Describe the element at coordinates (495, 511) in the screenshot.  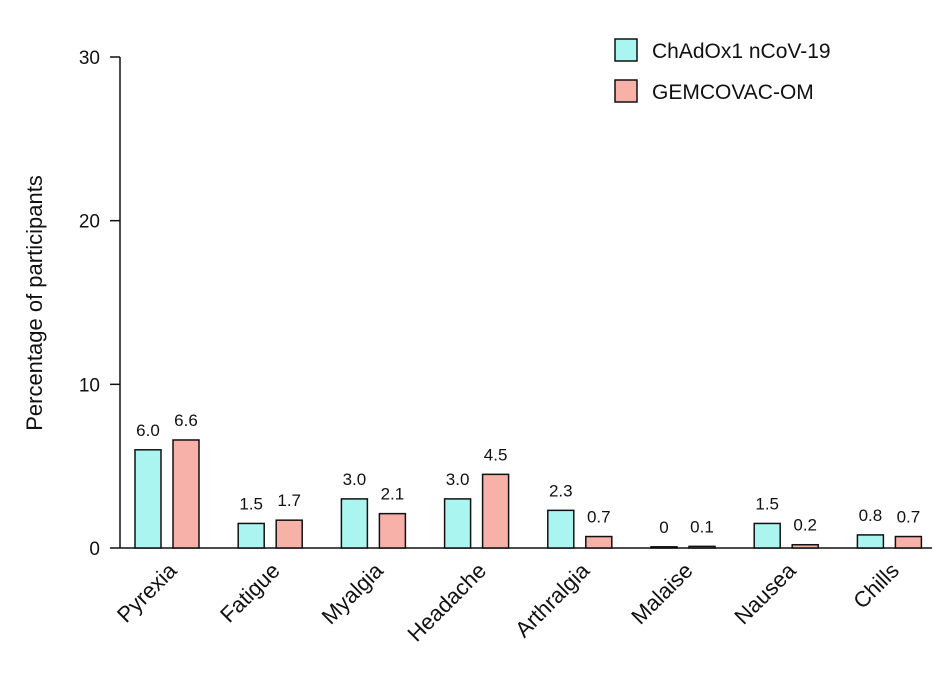
I see `bar-gemcovac-om-headache` at that location.